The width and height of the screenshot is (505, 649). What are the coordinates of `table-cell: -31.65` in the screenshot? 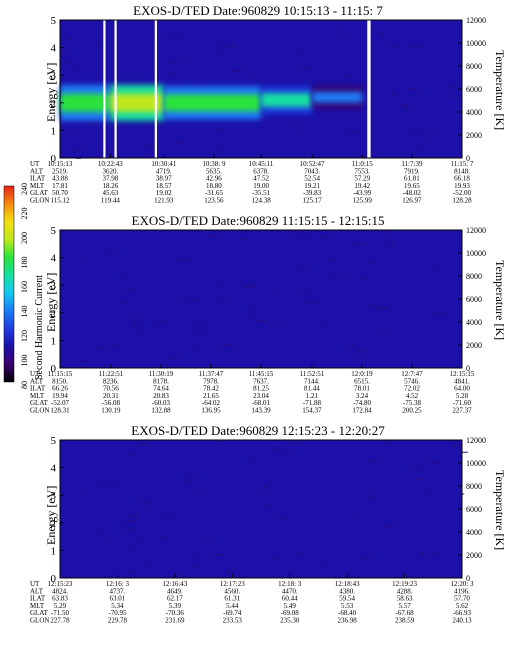 It's located at (214, 193).